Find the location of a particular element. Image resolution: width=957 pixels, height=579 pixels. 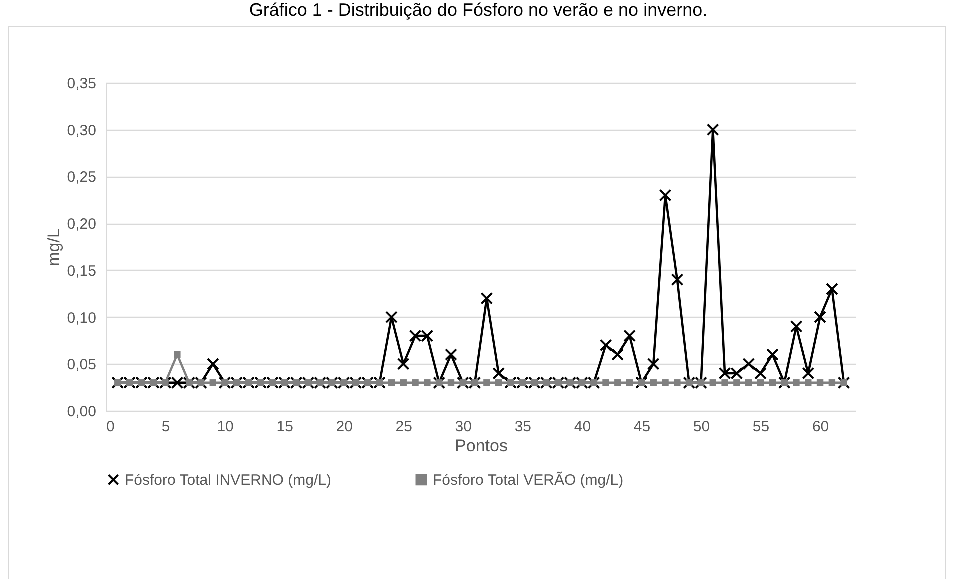

legend-label: Fósforo Total INVERNO (mg/L) is located at coordinates (228, 480).